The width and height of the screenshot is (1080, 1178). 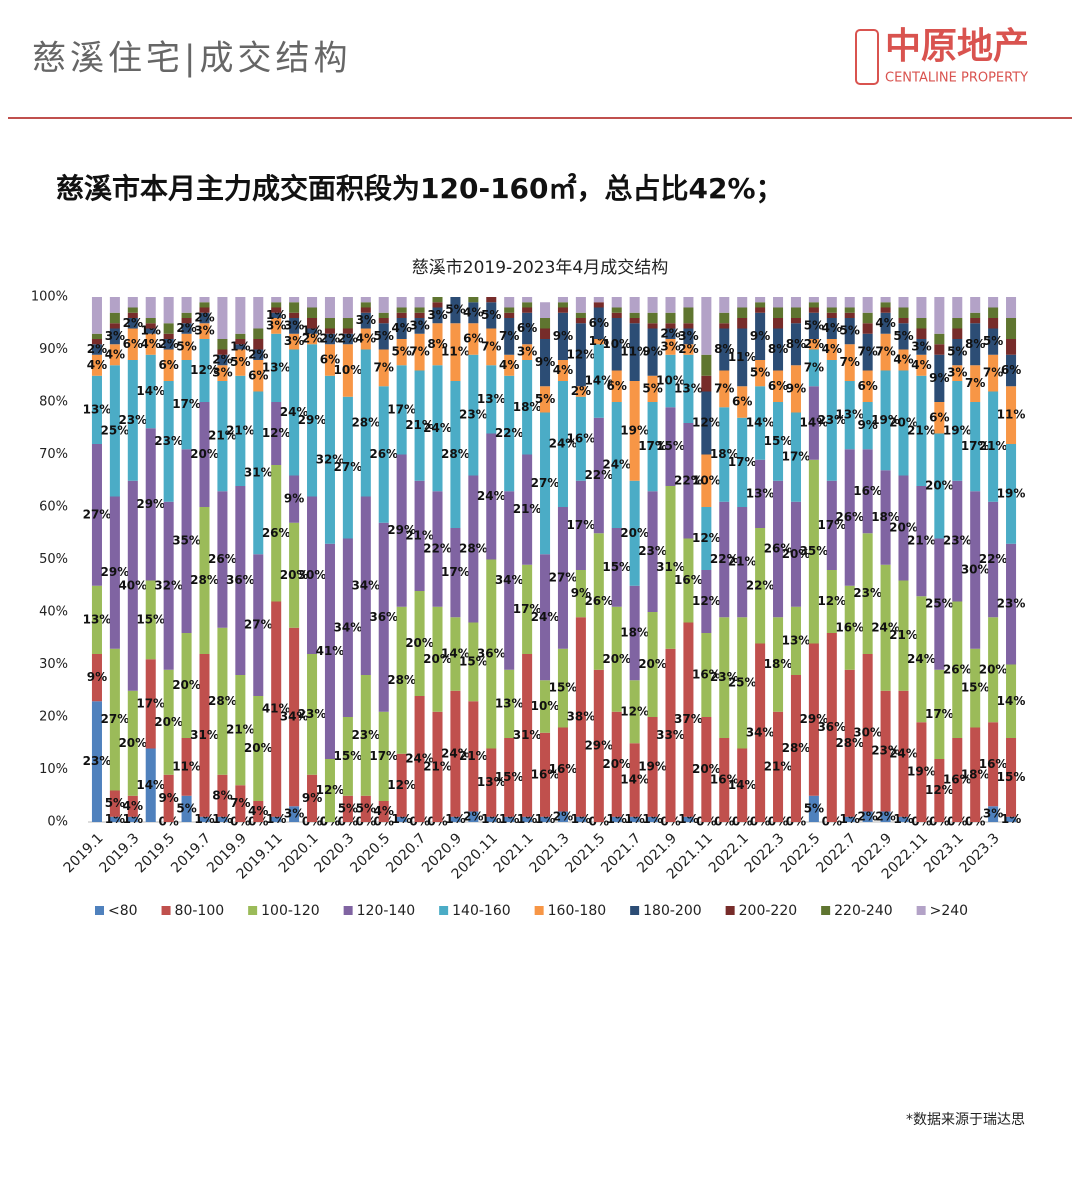 I want to click on data-label: 30%, so click(x=975, y=570).